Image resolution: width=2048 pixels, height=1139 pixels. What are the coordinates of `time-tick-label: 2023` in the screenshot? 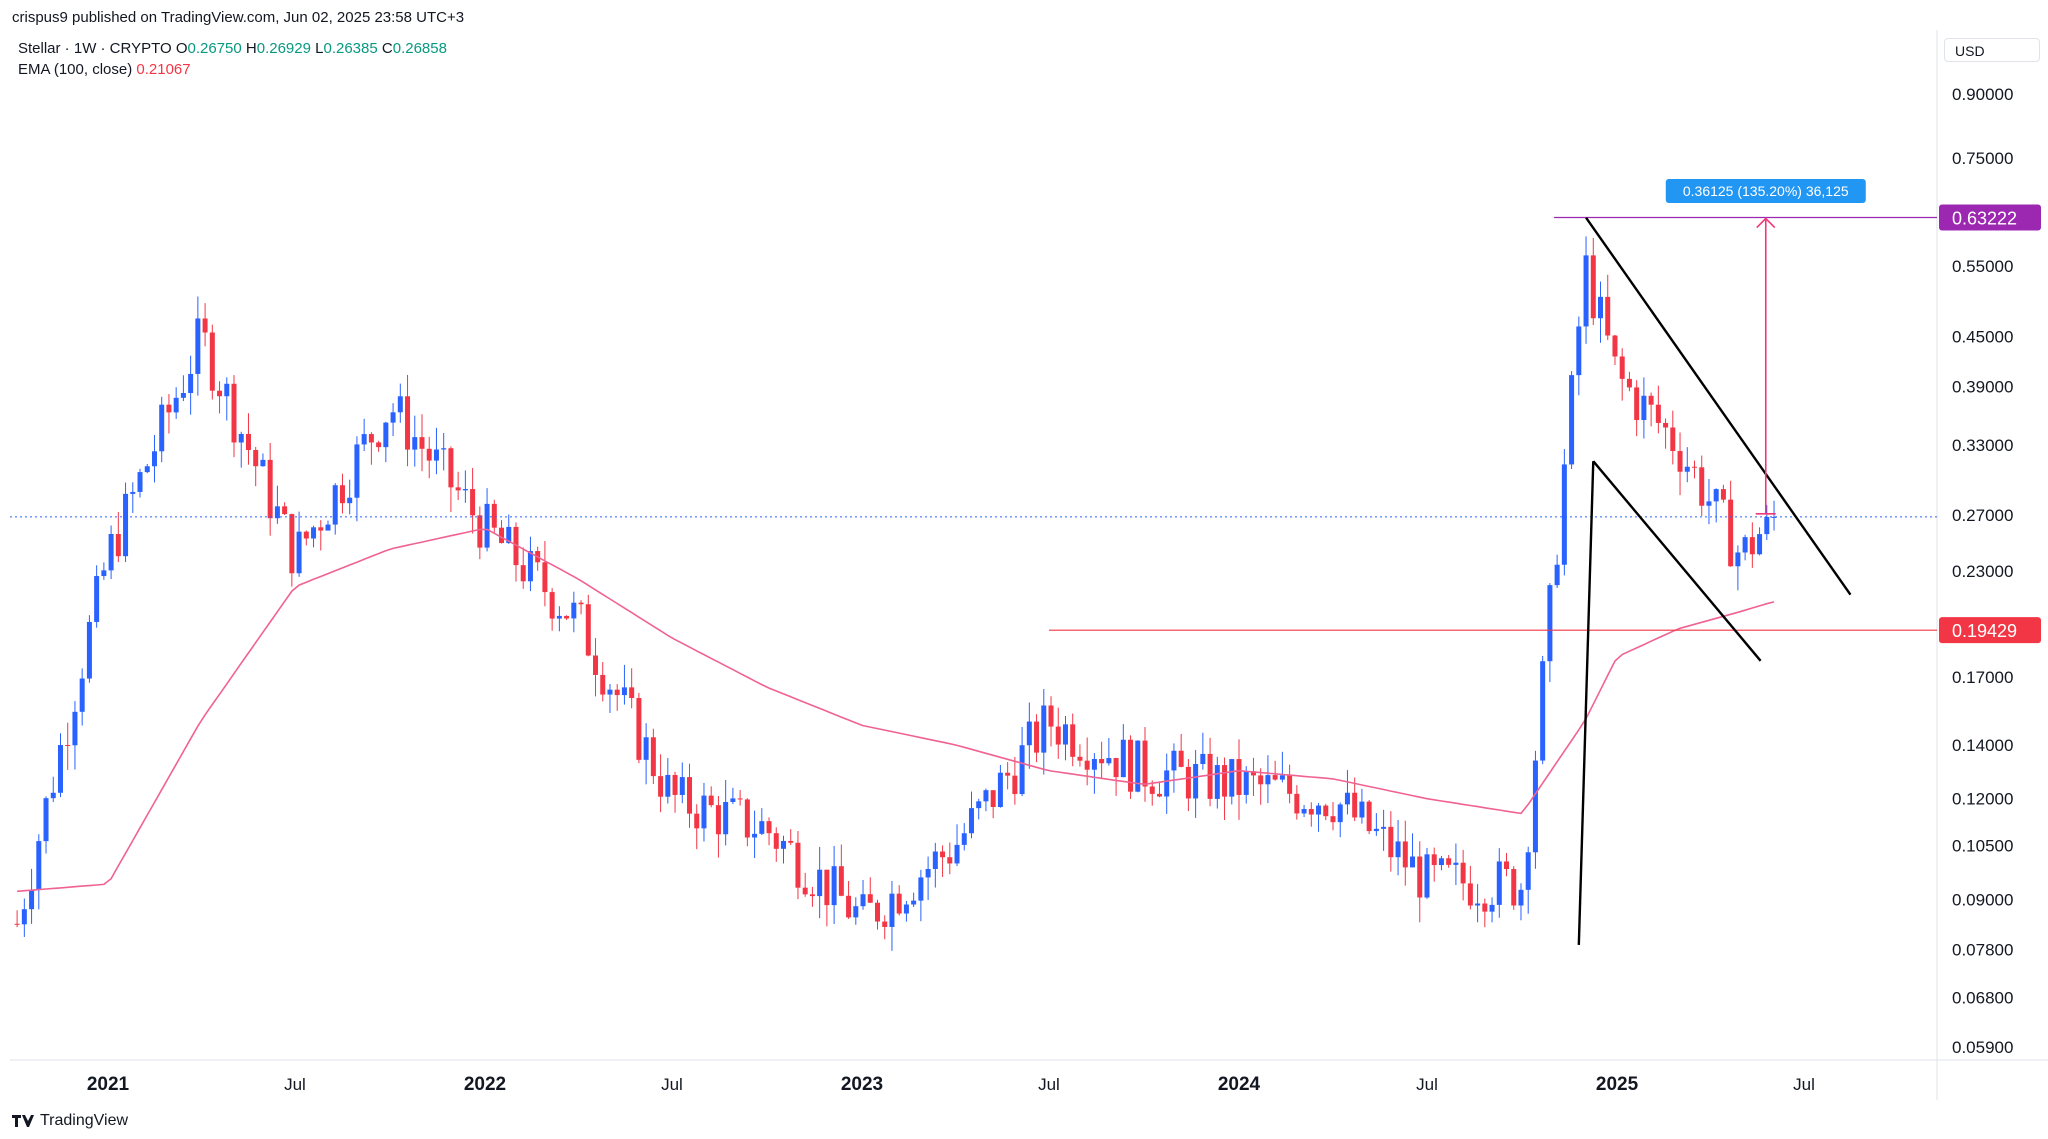 It's located at (862, 1084).